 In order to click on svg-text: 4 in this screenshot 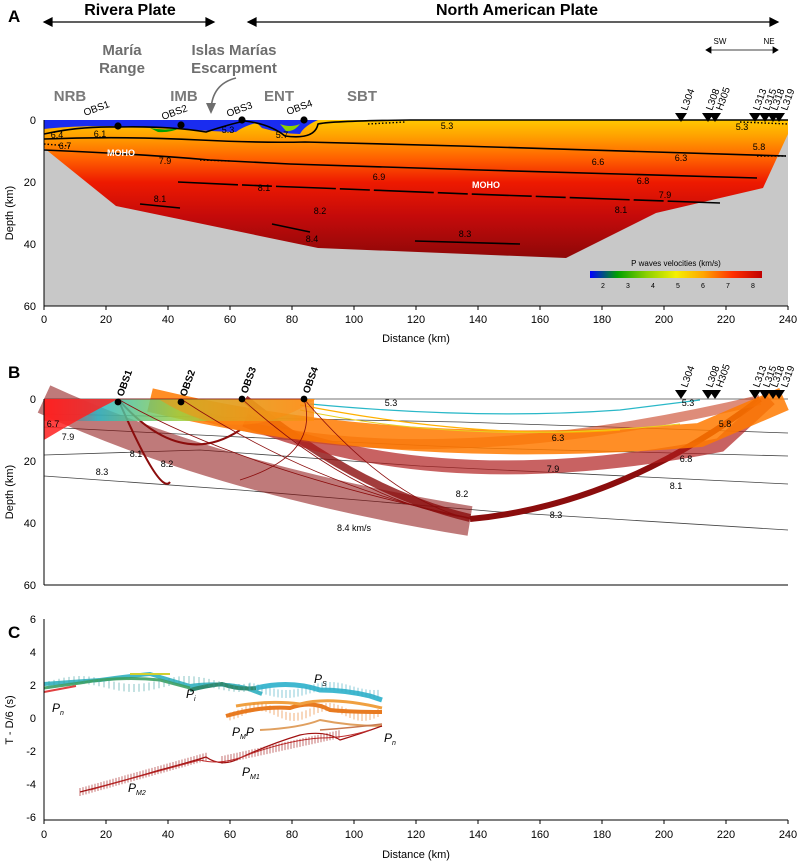, I will do `click(653, 286)`.